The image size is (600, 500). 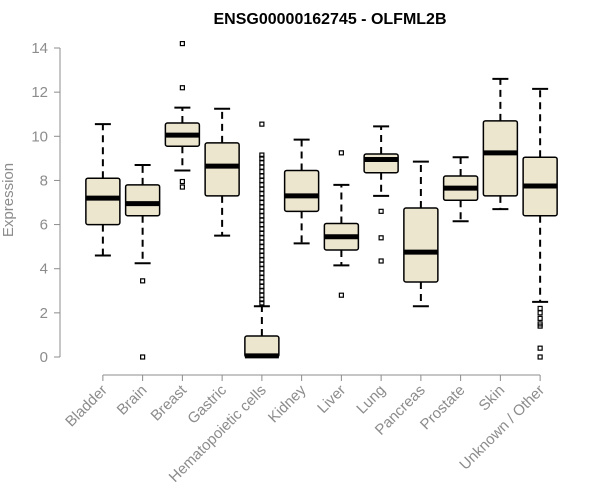 What do you see at coordinates (46, 203) in the screenshot?
I see `y-axis: 0 2 4 6 8 10 12 14` at bounding box center [46, 203].